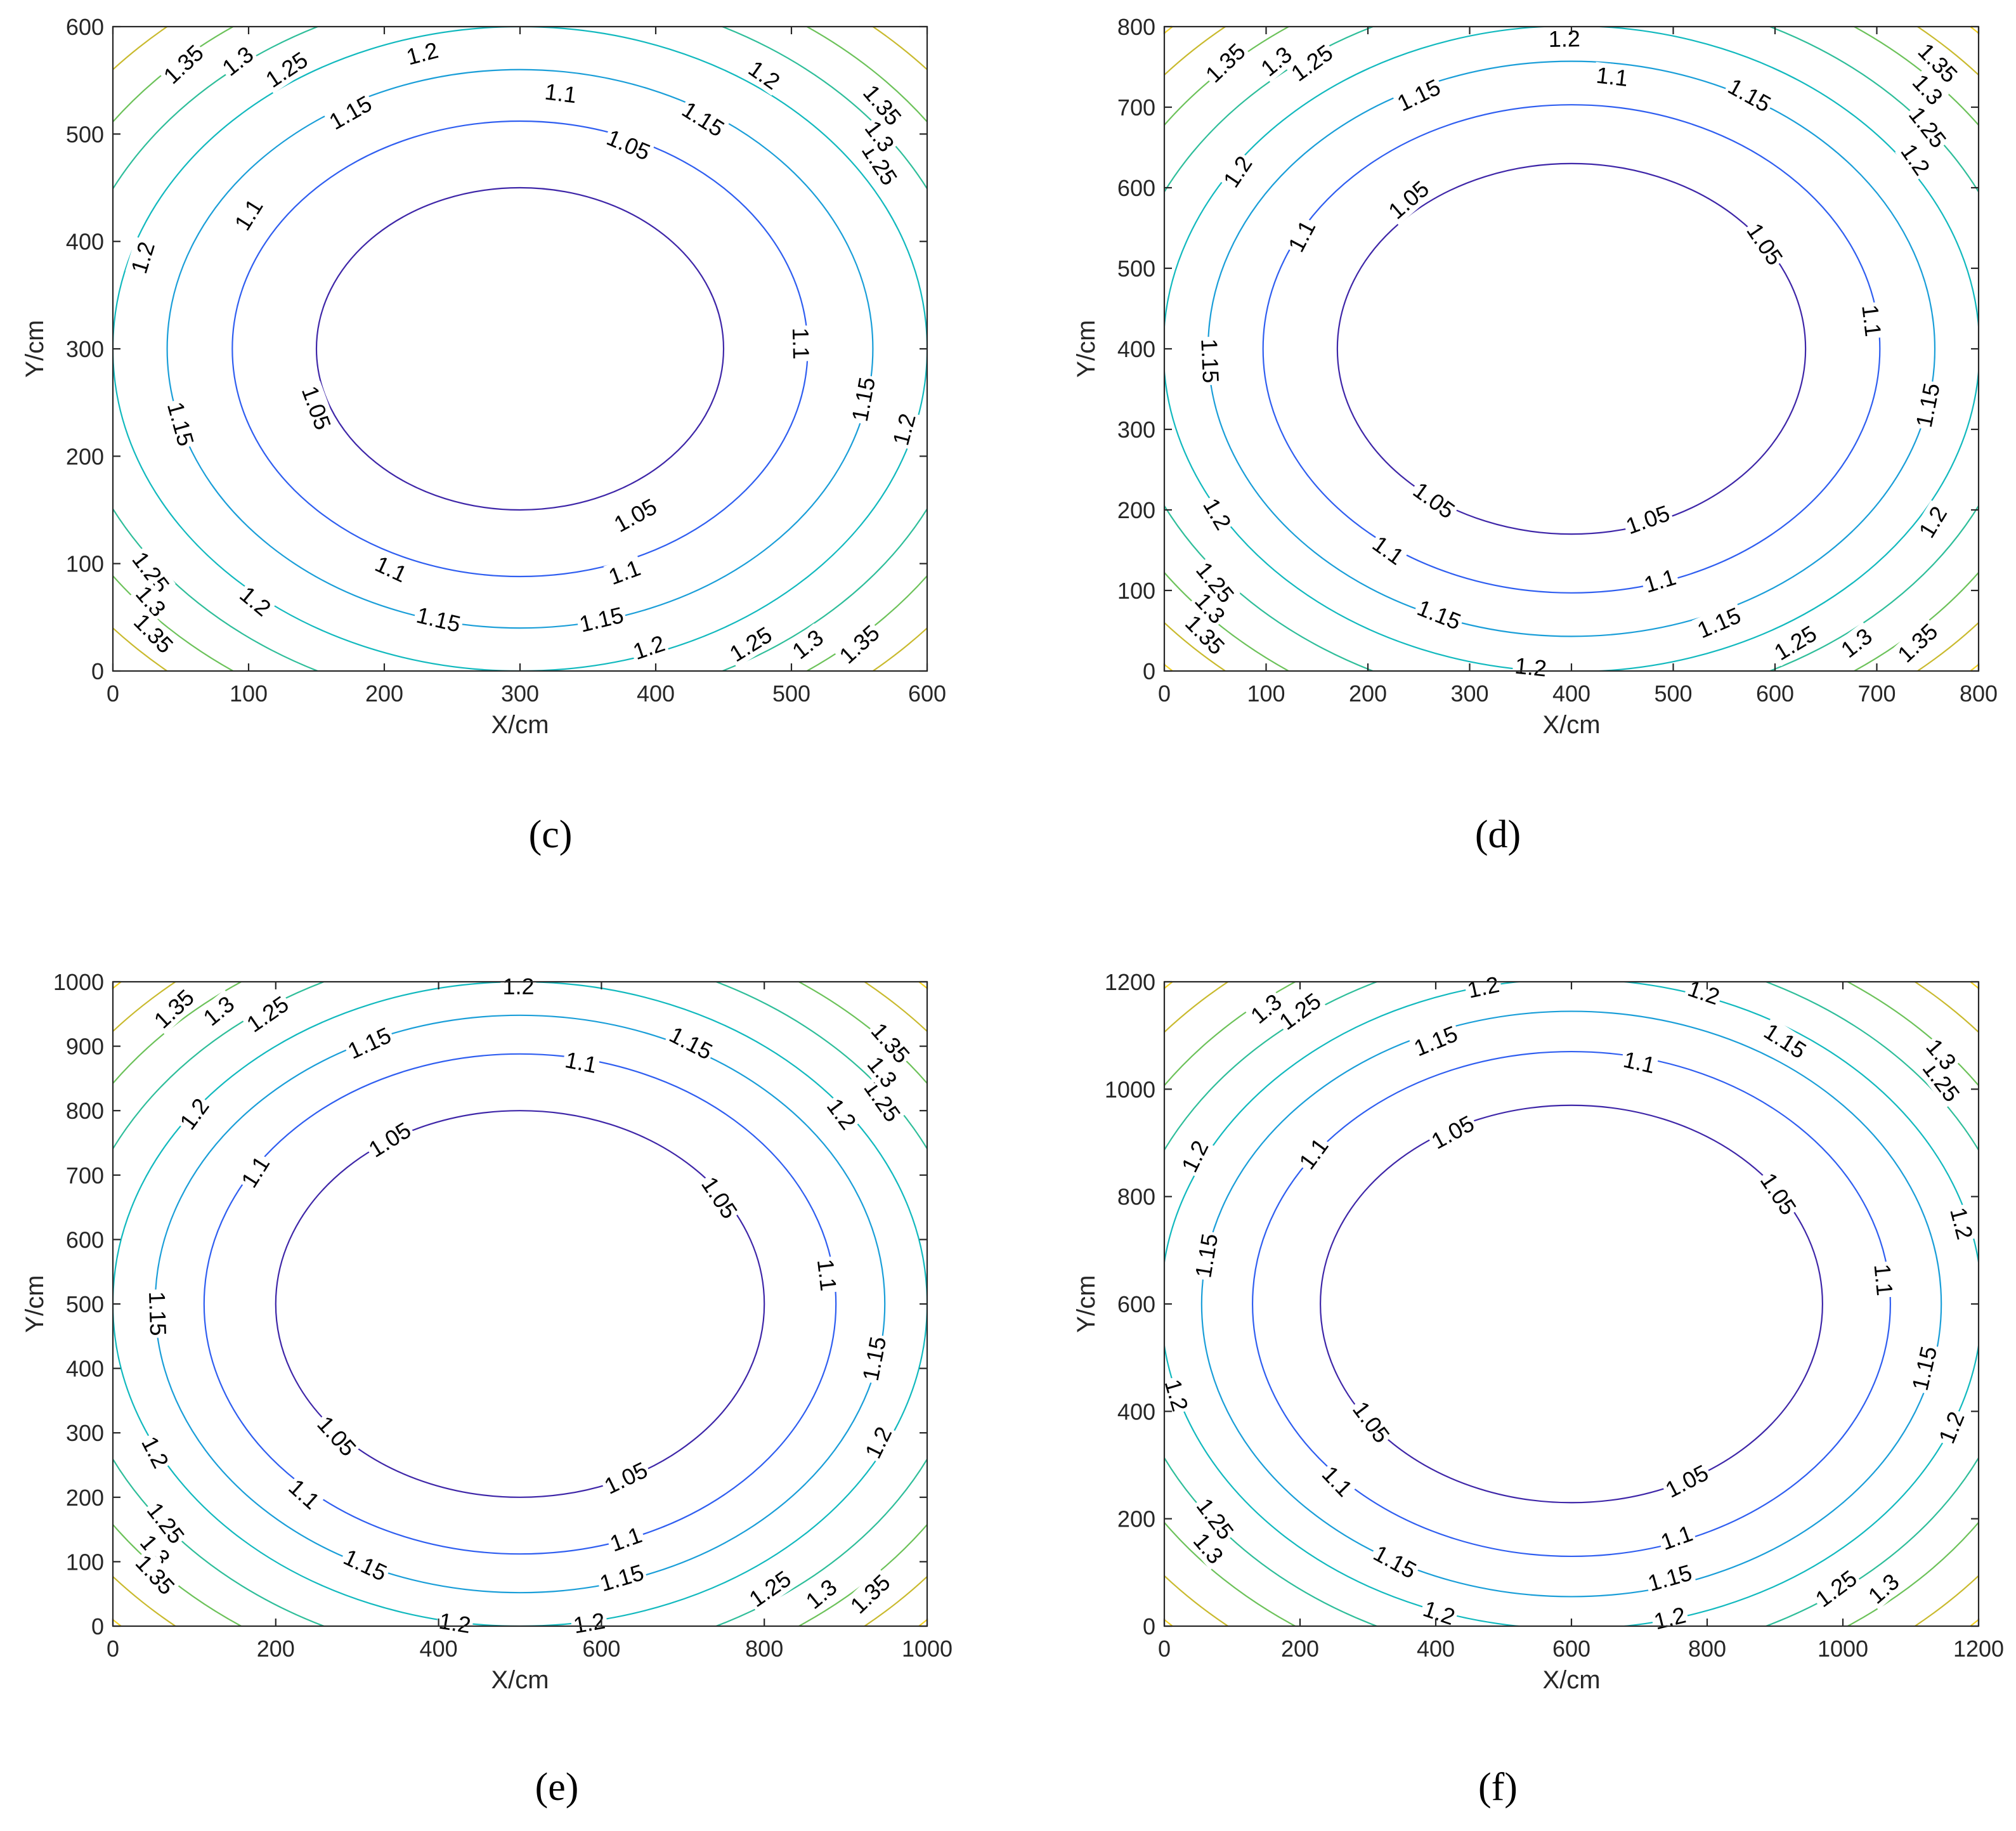 The height and width of the screenshot is (1831, 2016). What do you see at coordinates (219, 1011) in the screenshot?
I see `contour-label: 1.3` at bounding box center [219, 1011].